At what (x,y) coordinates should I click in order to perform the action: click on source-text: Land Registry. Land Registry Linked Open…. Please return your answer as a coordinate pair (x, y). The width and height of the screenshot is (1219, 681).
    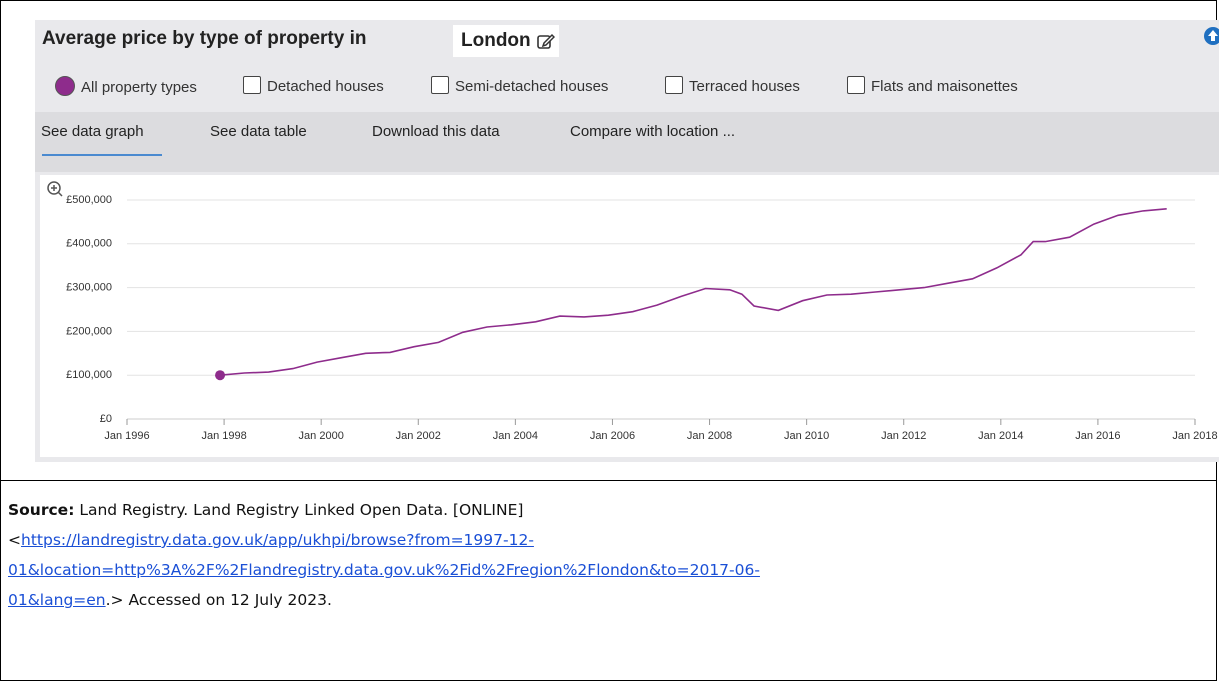
    Looking at the image, I should click on (301, 510).